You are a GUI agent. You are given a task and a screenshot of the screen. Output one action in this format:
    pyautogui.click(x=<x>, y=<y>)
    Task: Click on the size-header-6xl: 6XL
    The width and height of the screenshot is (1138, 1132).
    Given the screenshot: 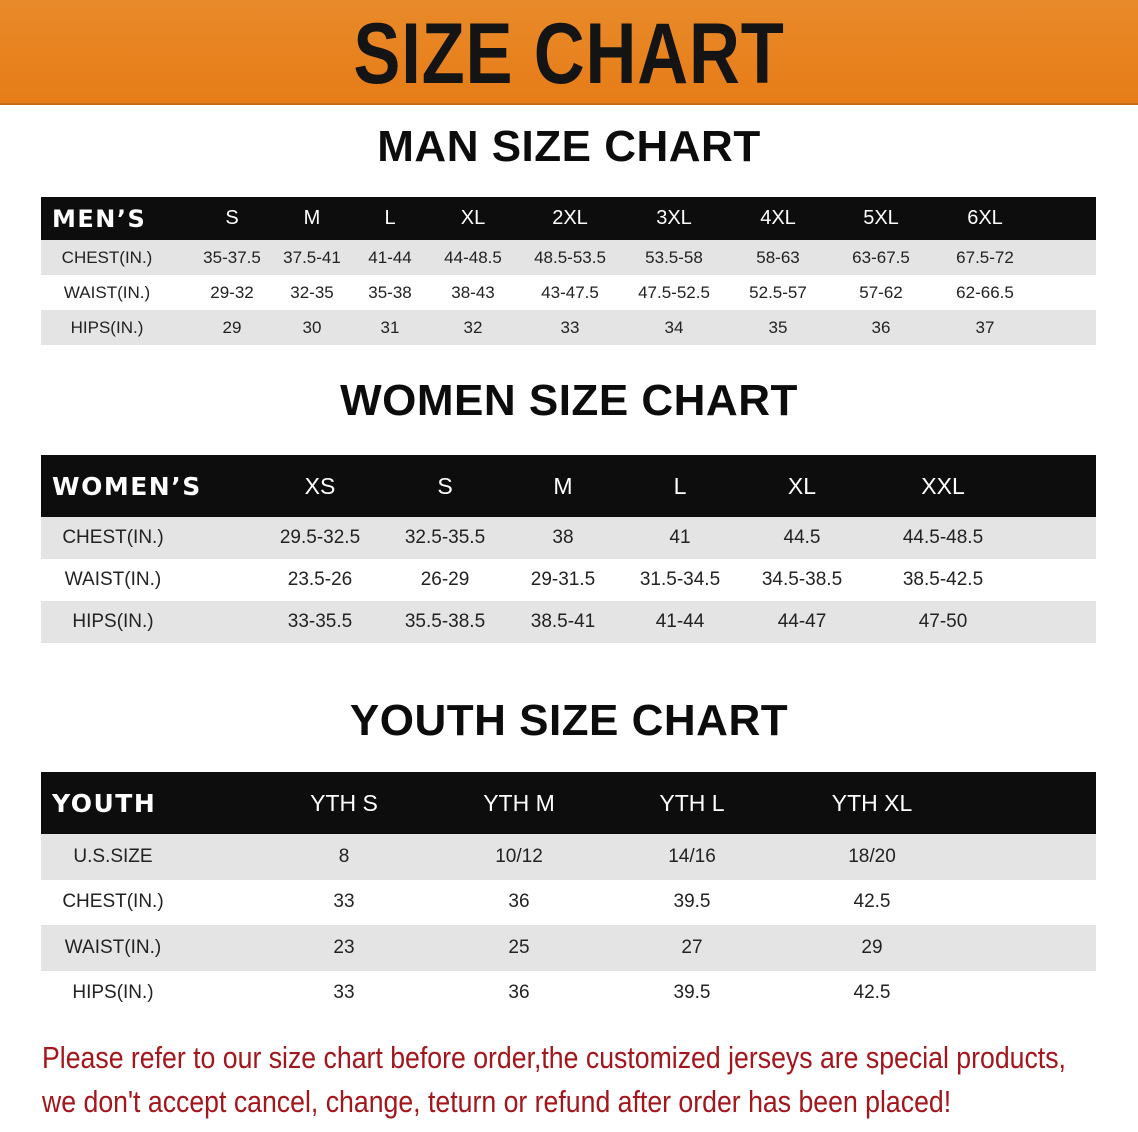 What is the action you would take?
    pyautogui.click(x=985, y=218)
    